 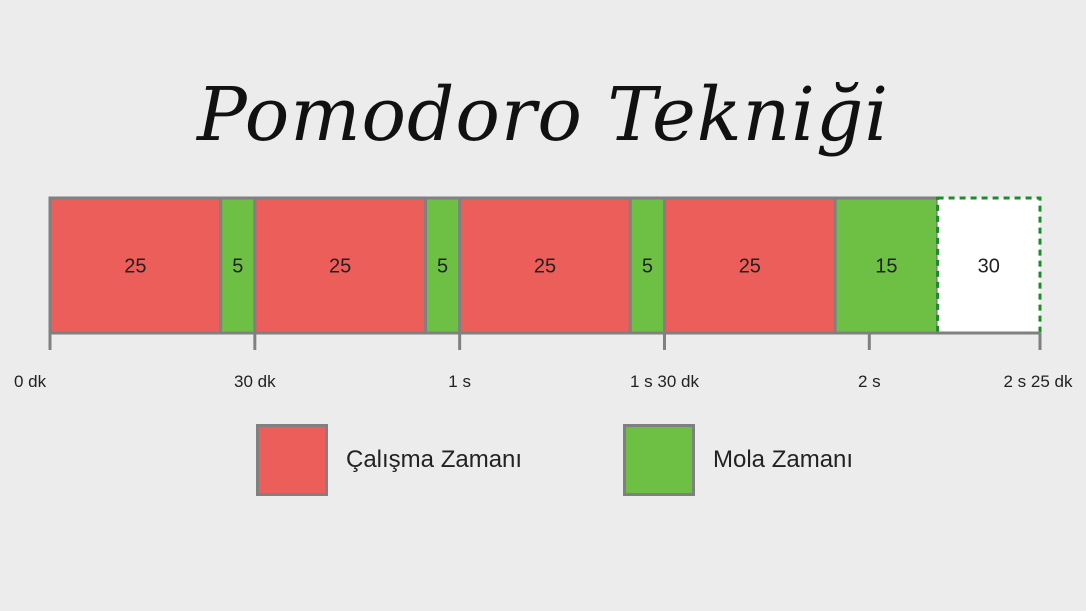 What do you see at coordinates (783, 459) in the screenshot?
I see `legend-label-break: Mola Zamanı` at bounding box center [783, 459].